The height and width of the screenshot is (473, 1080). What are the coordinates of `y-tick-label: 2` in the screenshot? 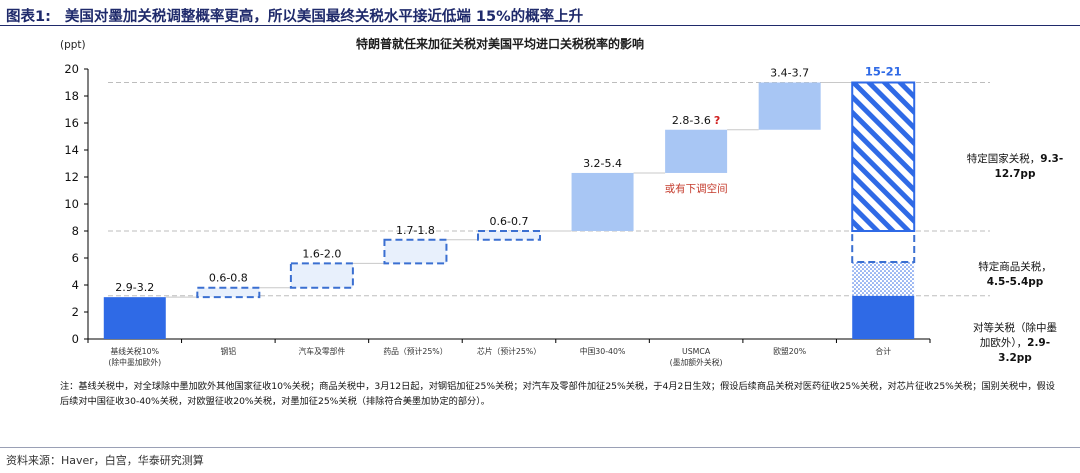 It's located at (75, 312).